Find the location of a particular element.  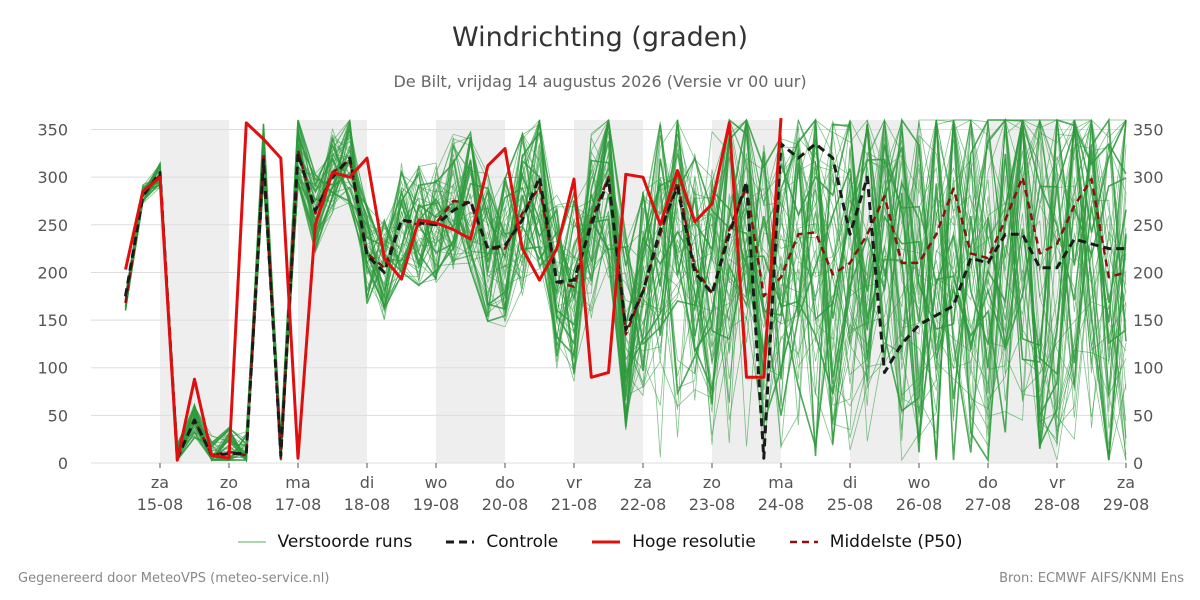

chart-title: Windrichting (graden) is located at coordinates (600, 37).